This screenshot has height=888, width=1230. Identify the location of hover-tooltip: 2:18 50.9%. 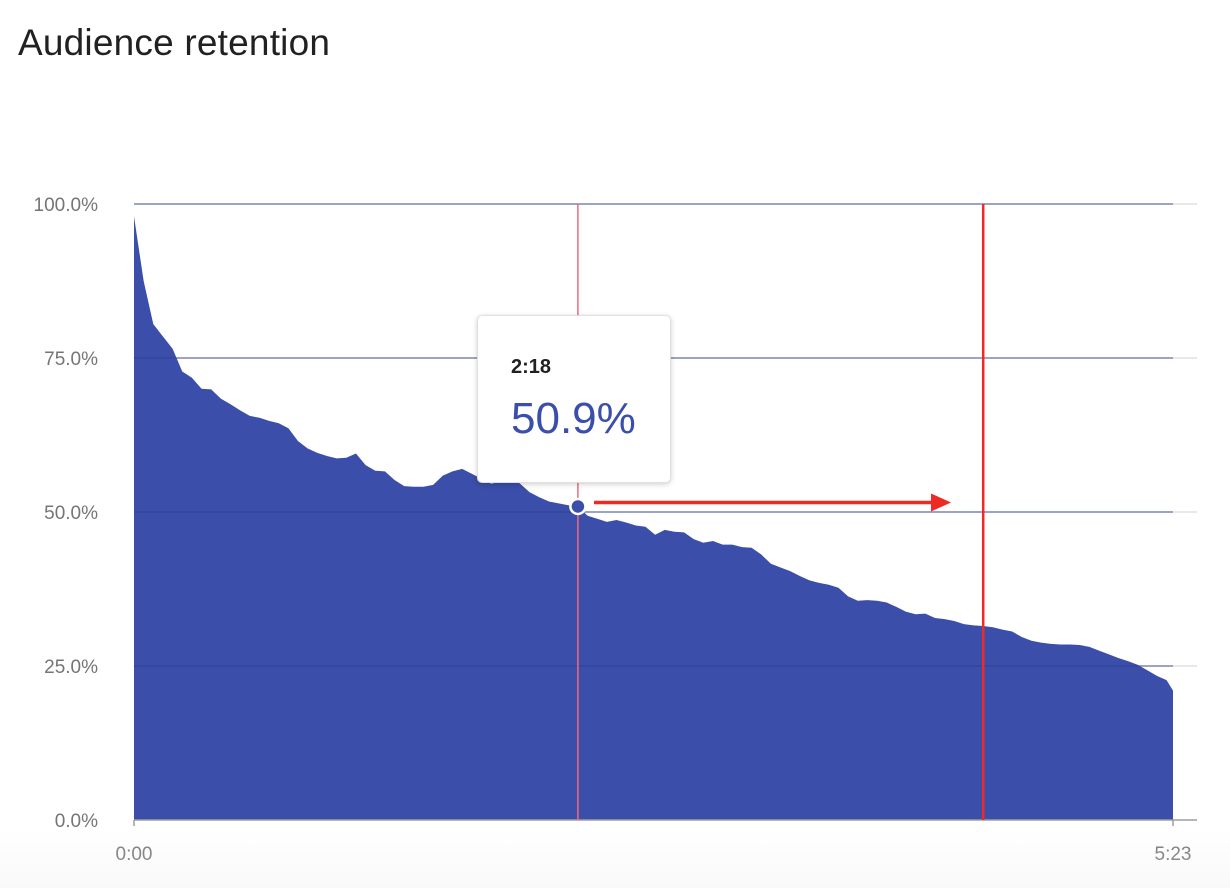
(574, 399).